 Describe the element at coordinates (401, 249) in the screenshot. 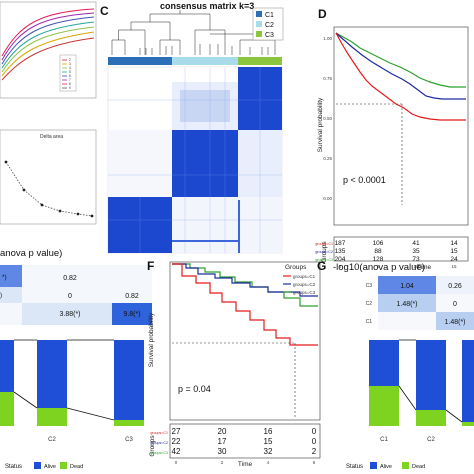

I see `d-risk-table` at that location.